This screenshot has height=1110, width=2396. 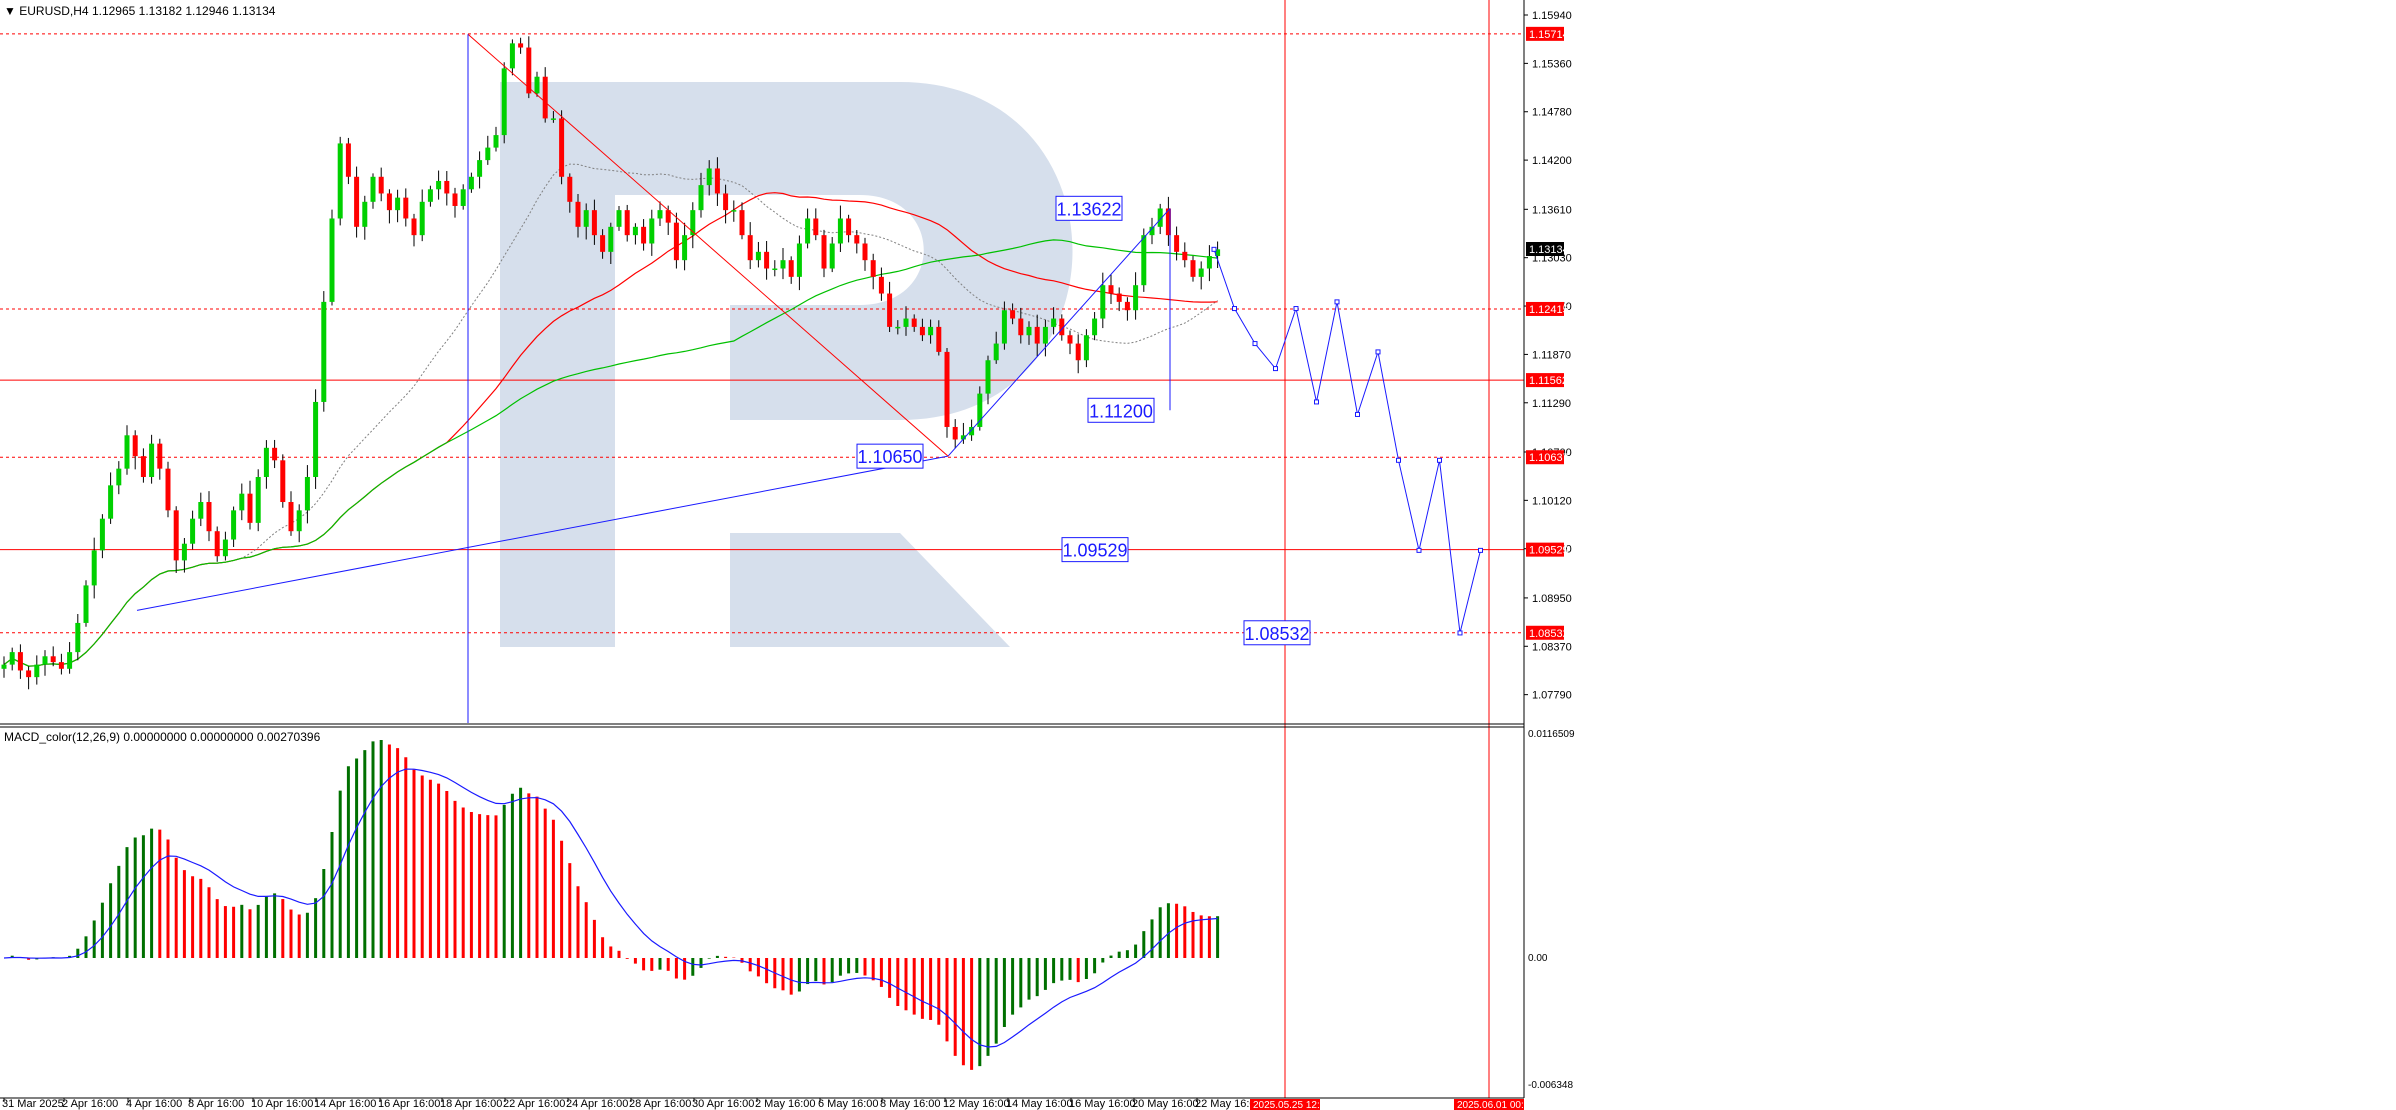 What do you see at coordinates (1552, 696) in the screenshot?
I see `y-tick-label: 1.07790` at bounding box center [1552, 696].